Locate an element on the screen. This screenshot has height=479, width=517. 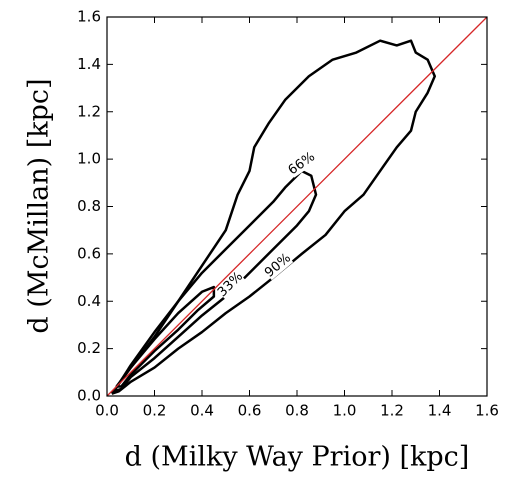
x-tick-label: 1.2 is located at coordinates (392, 411).